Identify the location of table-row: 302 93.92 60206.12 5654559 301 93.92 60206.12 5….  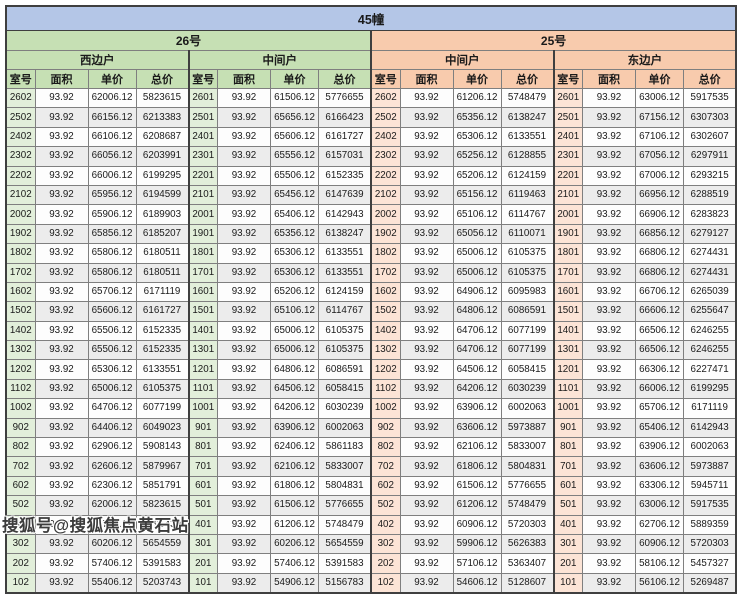
(371, 544).